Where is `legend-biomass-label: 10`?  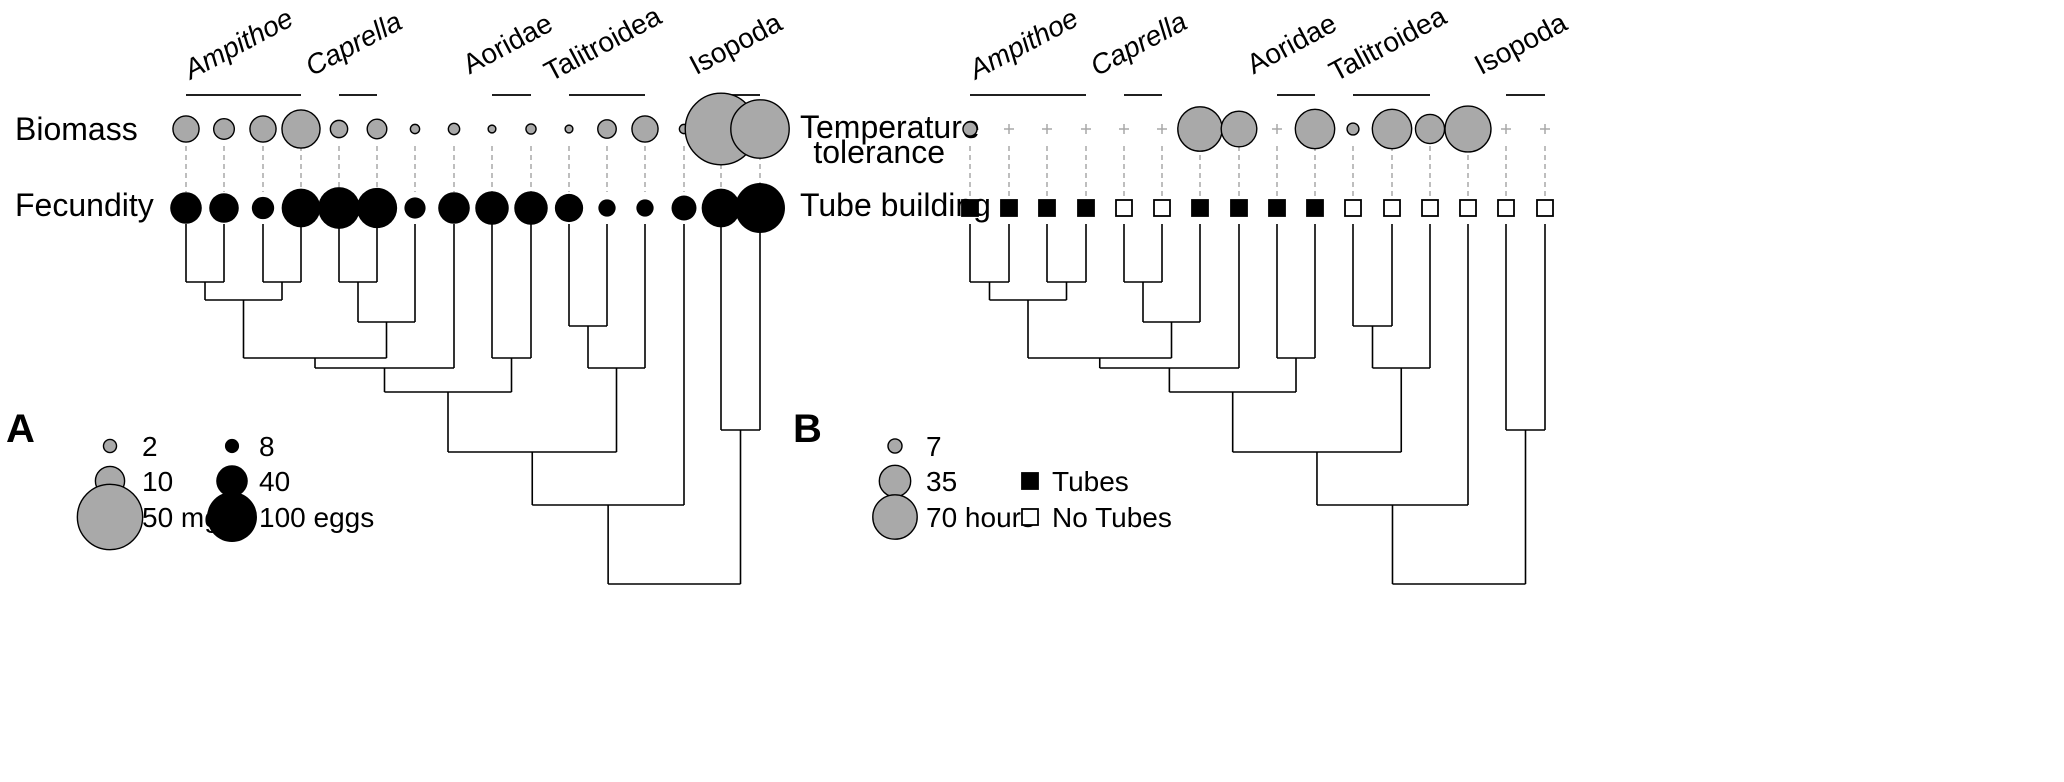
legend-biomass-label: 10 is located at coordinates (157, 481).